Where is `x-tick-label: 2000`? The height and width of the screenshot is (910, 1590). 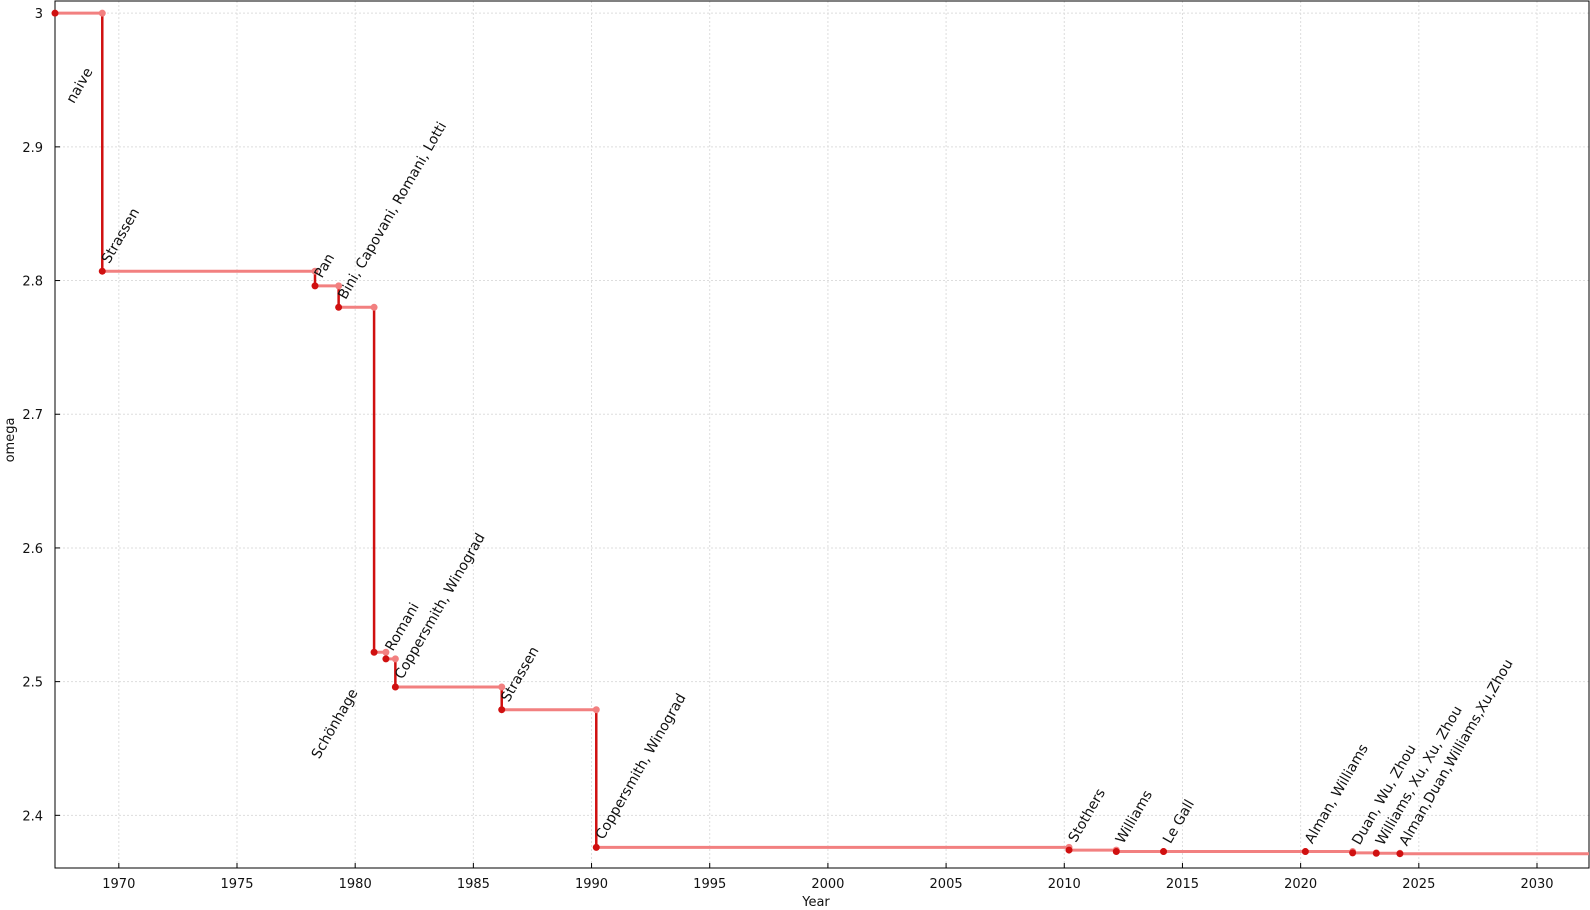 x-tick-label: 2000 is located at coordinates (827, 884).